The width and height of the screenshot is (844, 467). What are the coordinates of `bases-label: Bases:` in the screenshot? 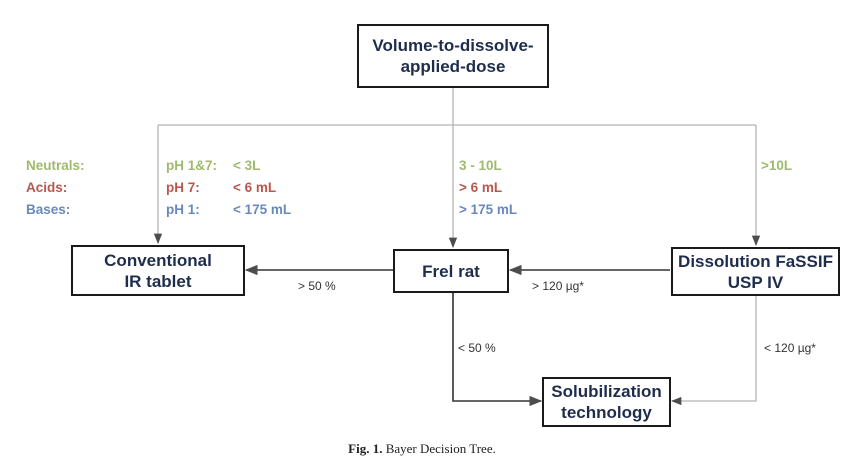 It's located at (48, 209).